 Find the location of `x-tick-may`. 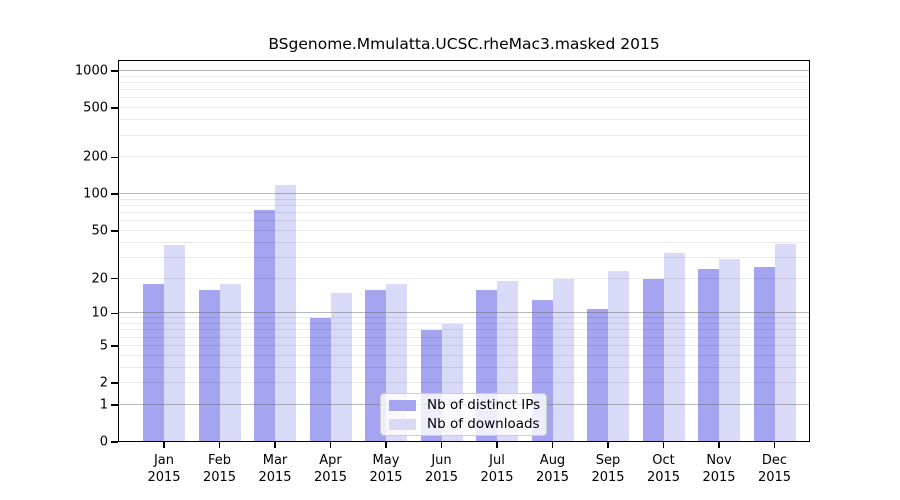

x-tick-may is located at coordinates (386, 445).